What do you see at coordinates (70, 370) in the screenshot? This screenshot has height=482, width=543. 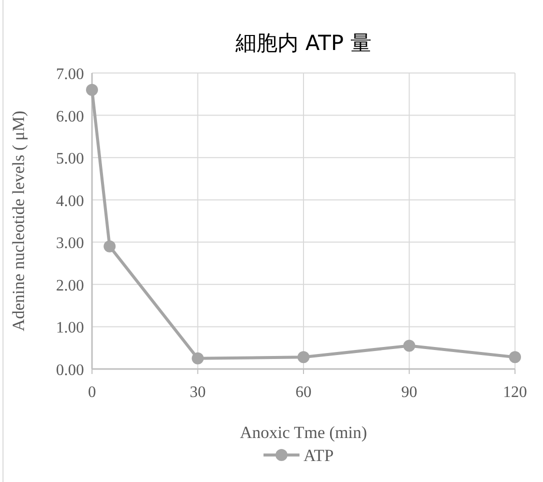 I see `y-tick-label: 0.00` at bounding box center [70, 370].